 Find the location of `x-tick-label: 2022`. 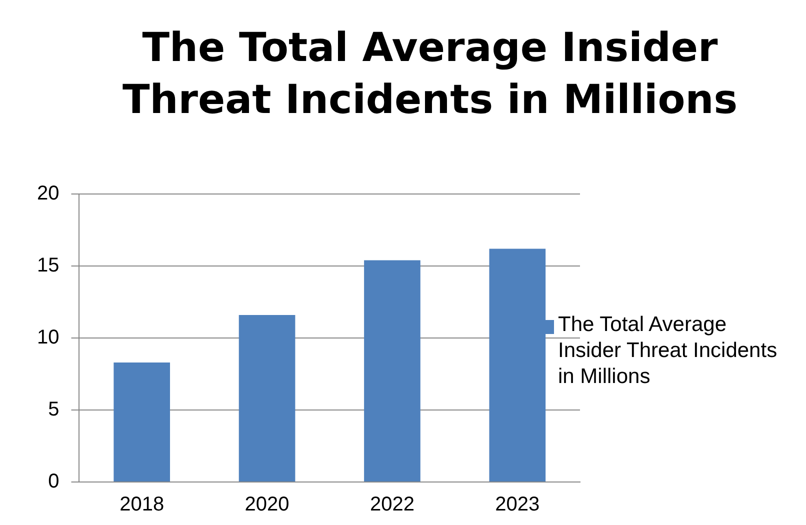

x-tick-label: 2022 is located at coordinates (392, 505).